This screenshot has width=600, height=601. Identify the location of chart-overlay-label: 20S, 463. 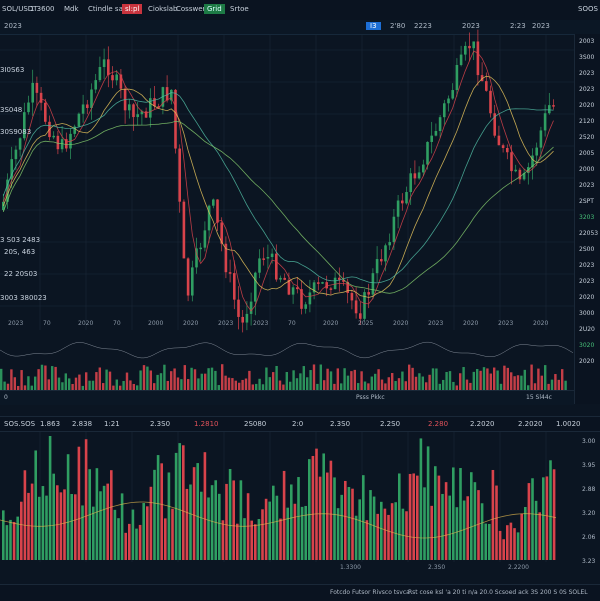
(20, 252).